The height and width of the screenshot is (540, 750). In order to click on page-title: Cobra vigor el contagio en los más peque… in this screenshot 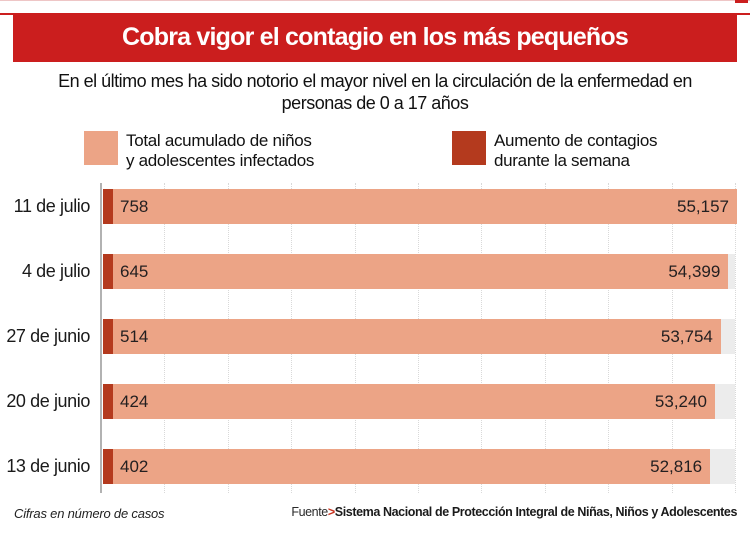, I will do `click(375, 37)`.